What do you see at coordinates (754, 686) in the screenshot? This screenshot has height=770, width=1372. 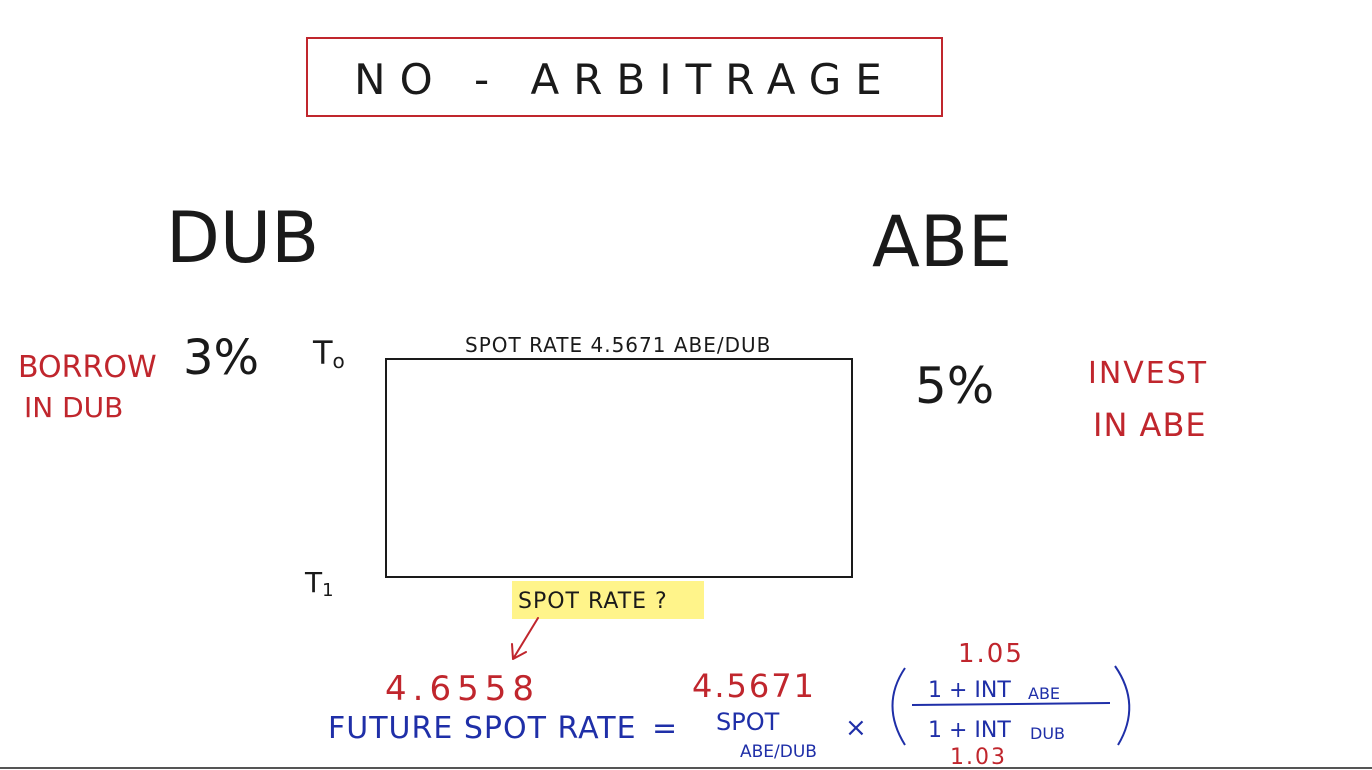 I see `spot-value: 4.5671` at bounding box center [754, 686].